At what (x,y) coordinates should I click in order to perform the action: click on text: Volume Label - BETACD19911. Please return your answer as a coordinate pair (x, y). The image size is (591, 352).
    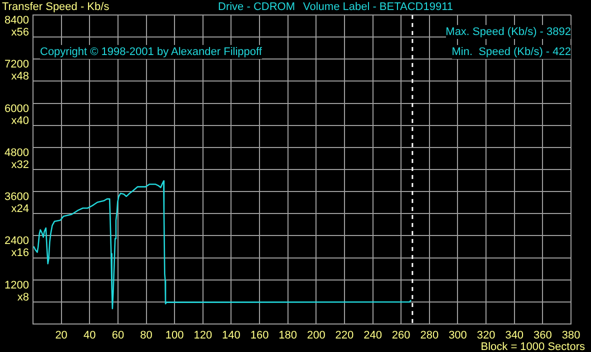
    Looking at the image, I should click on (378, 7).